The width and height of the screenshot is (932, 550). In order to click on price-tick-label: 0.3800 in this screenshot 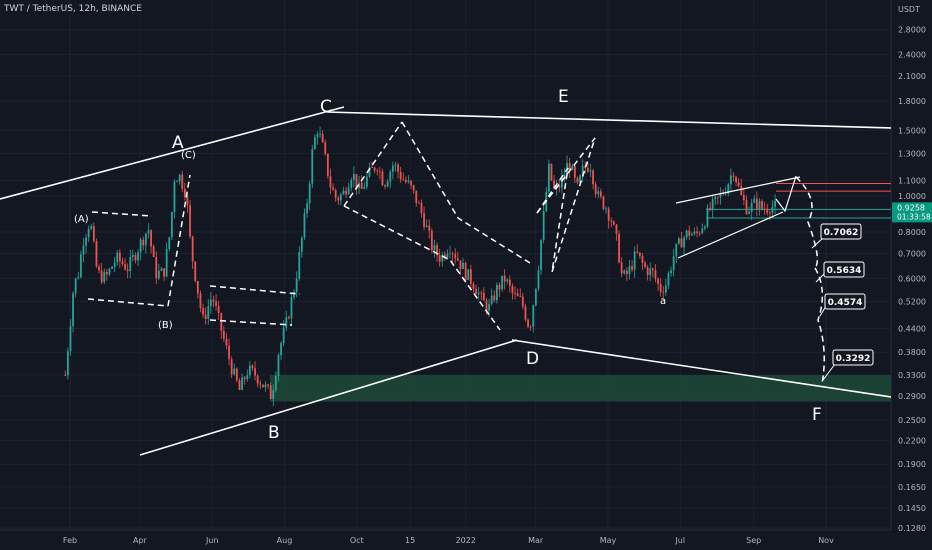, I will do `click(912, 352)`.